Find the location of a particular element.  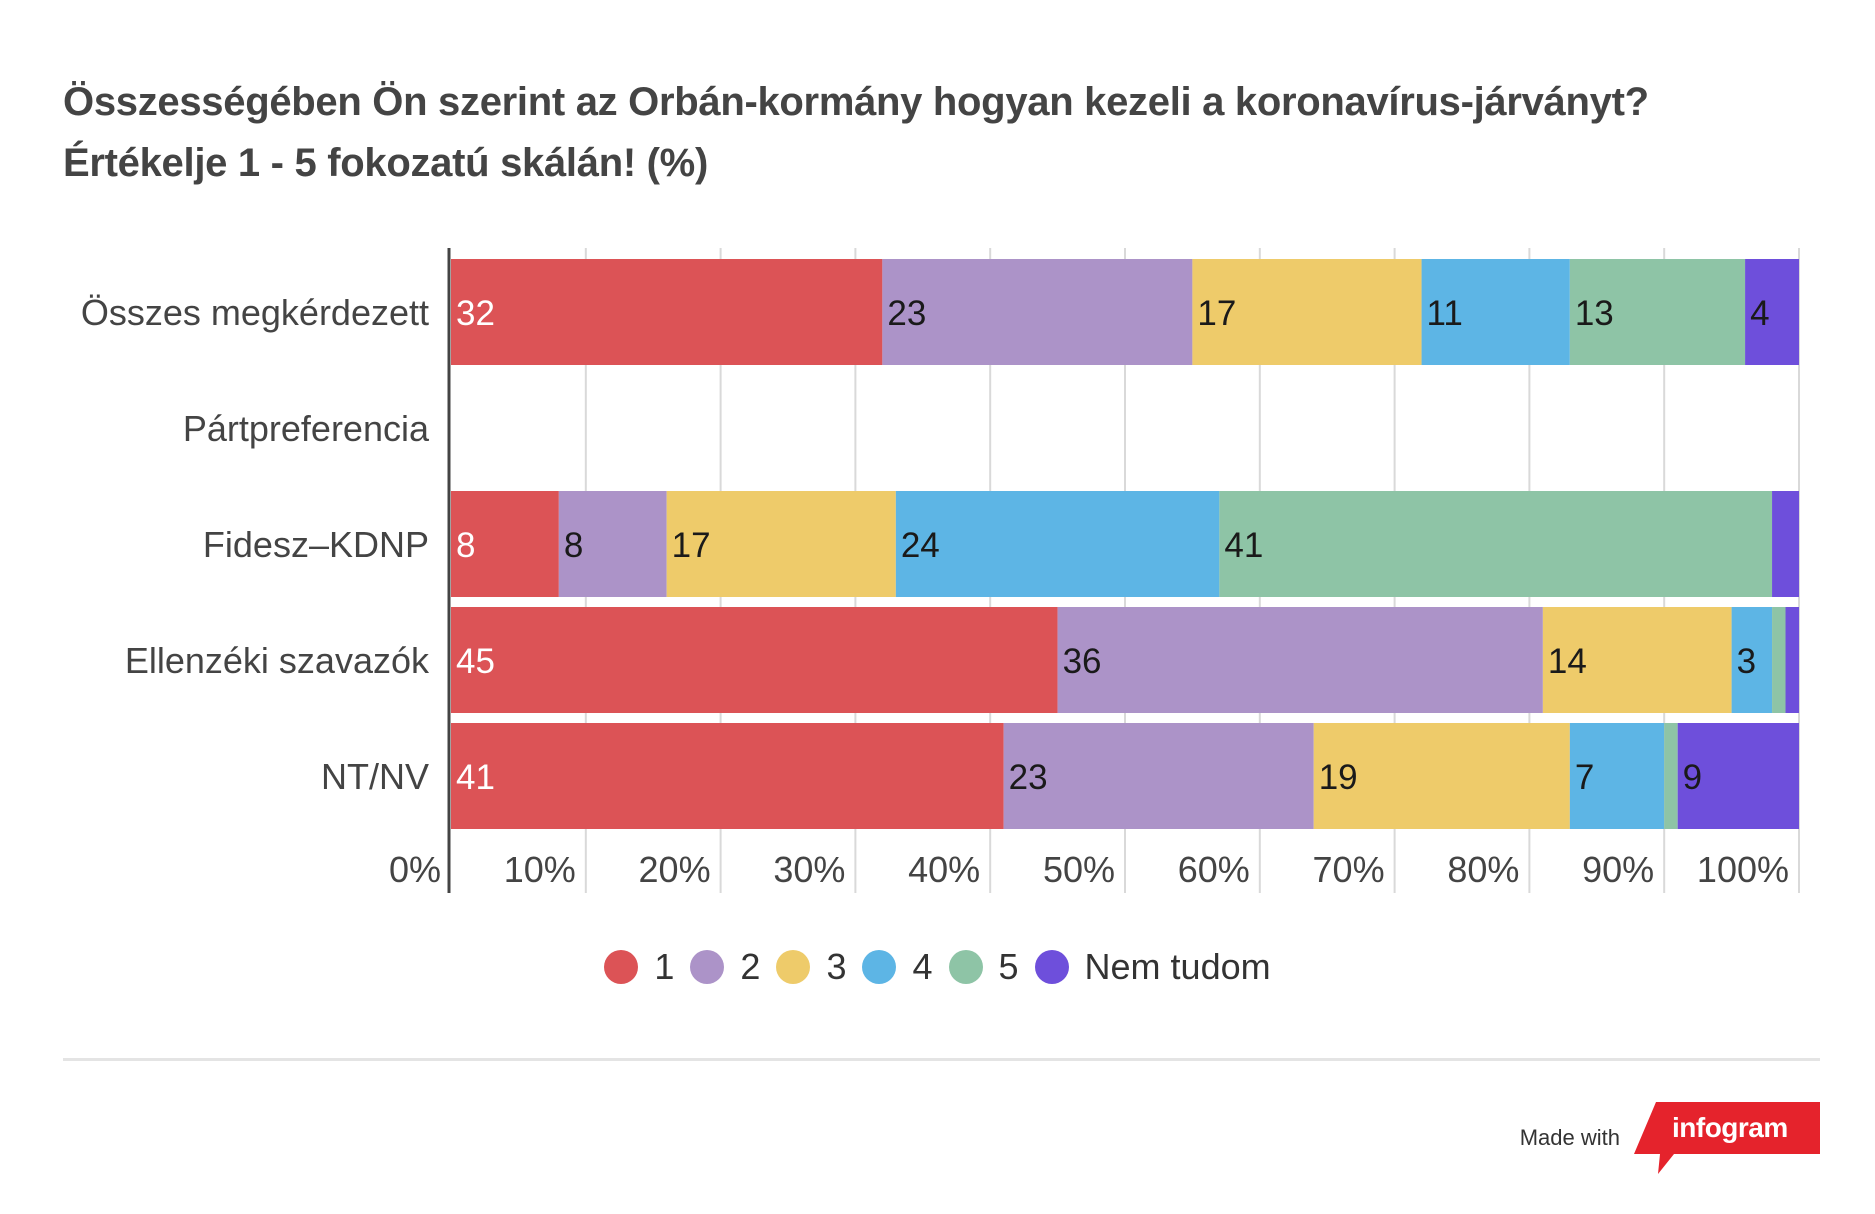

data-label: 4 is located at coordinates (1759, 313).